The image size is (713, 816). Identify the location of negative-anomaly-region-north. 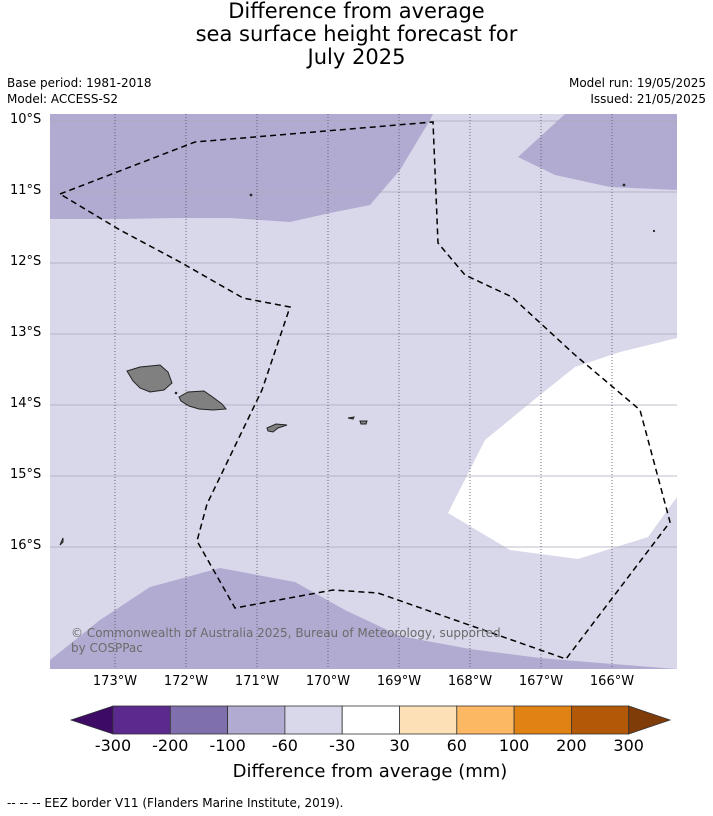
(241, 168).